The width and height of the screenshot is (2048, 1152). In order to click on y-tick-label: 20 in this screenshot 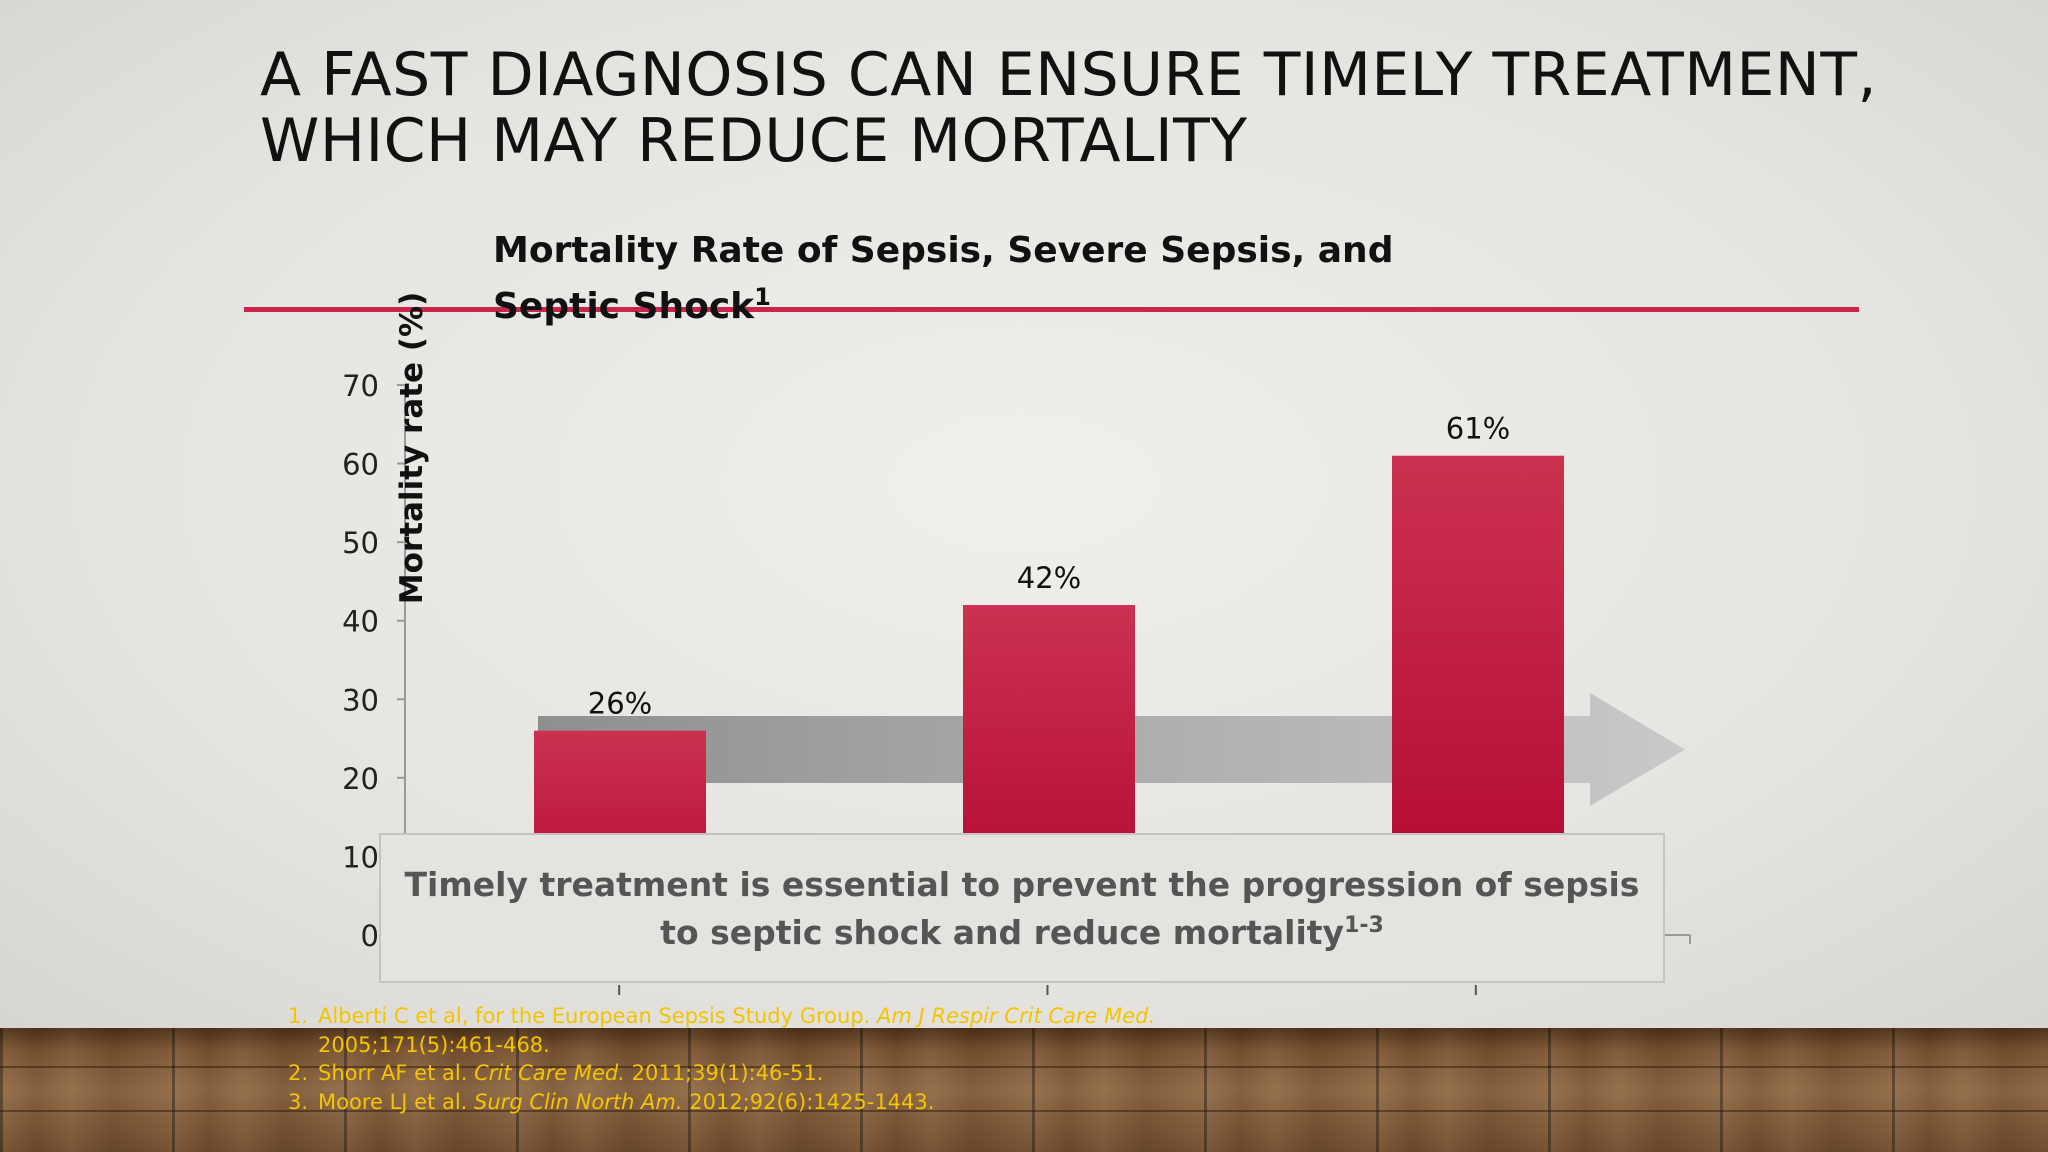, I will do `click(360, 779)`.